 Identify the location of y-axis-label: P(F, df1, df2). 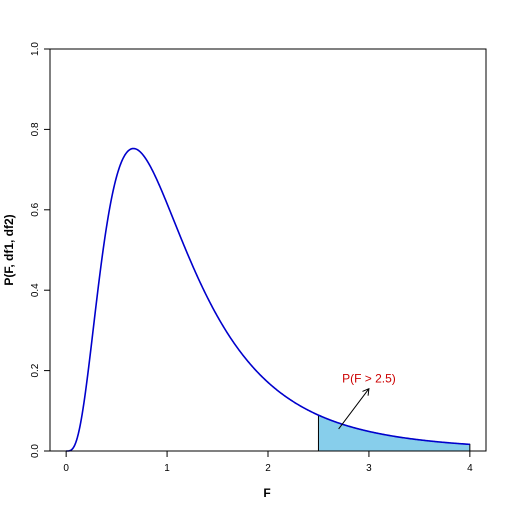
(9, 249).